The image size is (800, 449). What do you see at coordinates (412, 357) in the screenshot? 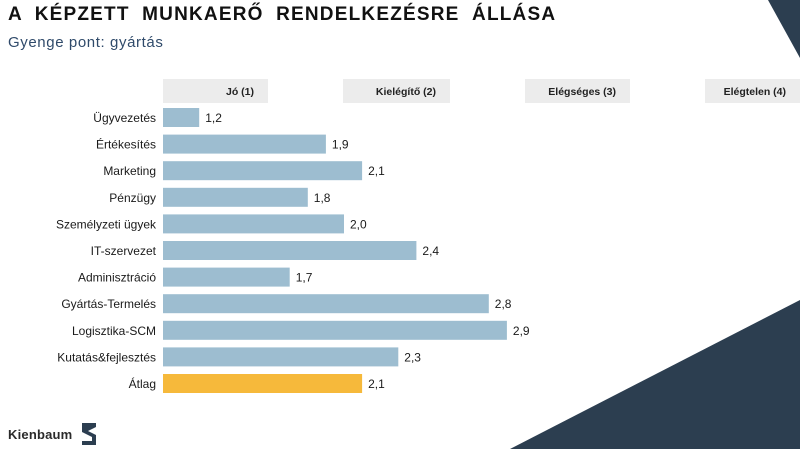
I see `value-label: 2,3` at bounding box center [412, 357].